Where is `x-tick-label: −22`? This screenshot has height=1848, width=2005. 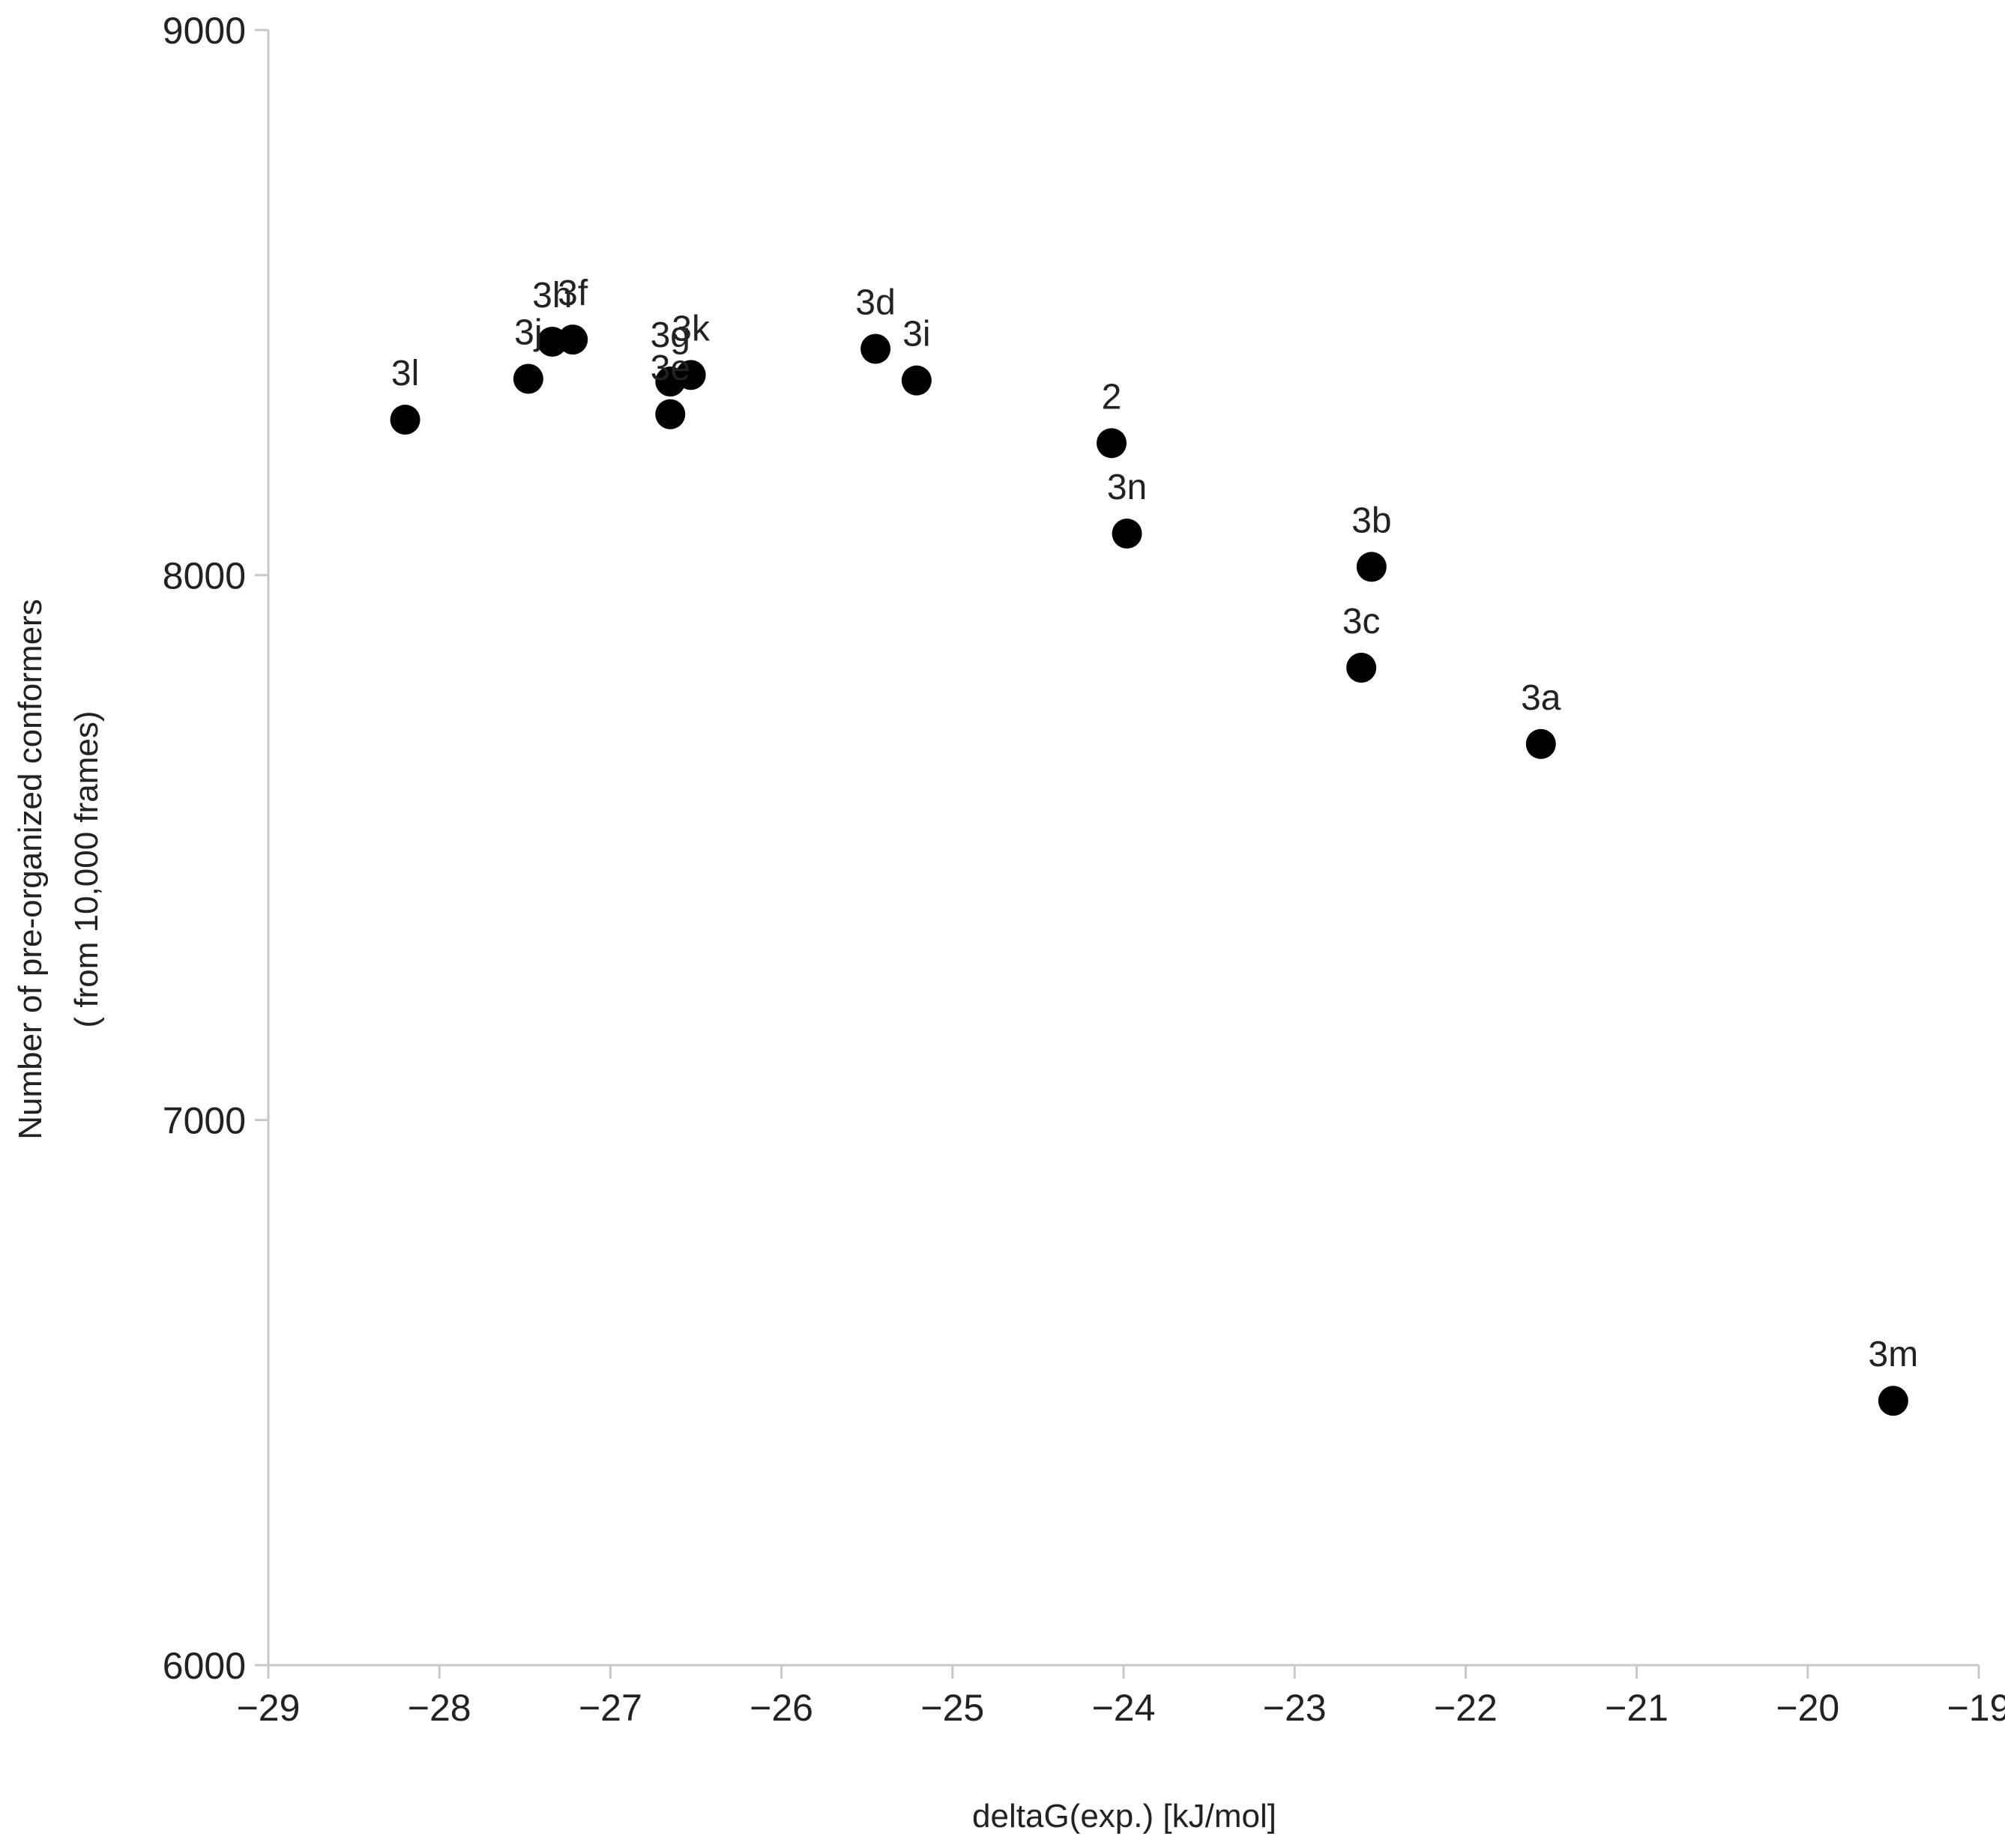 x-tick-label: −22 is located at coordinates (1466, 1708).